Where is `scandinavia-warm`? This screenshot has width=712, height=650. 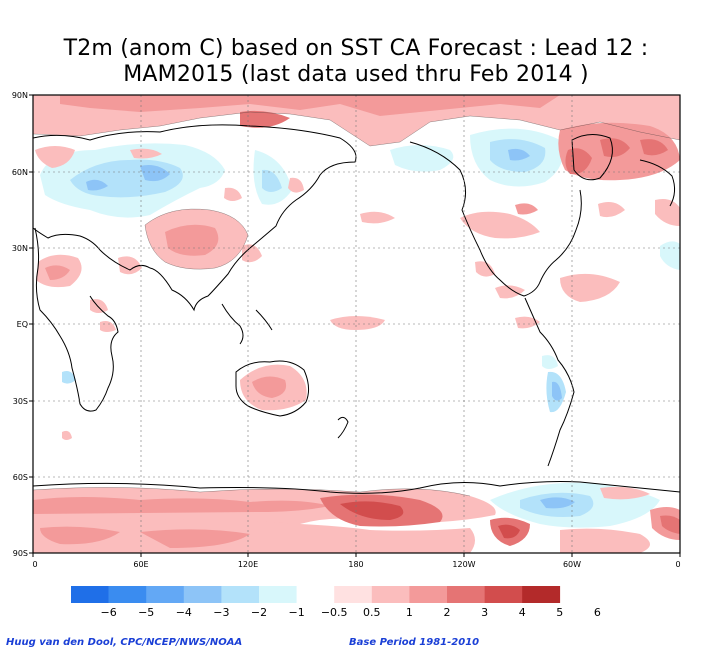 scandinavia-warm is located at coordinates (55, 157).